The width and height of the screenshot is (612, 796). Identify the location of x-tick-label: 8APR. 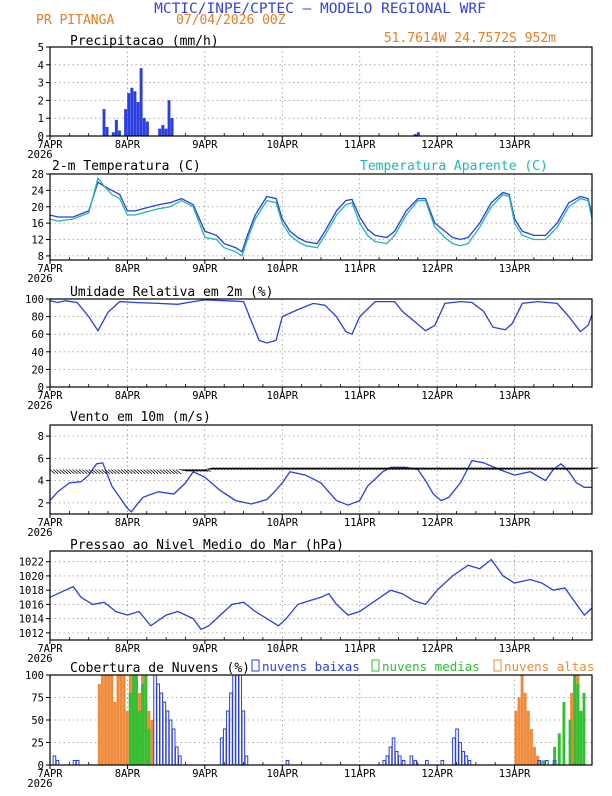
(128, 649).